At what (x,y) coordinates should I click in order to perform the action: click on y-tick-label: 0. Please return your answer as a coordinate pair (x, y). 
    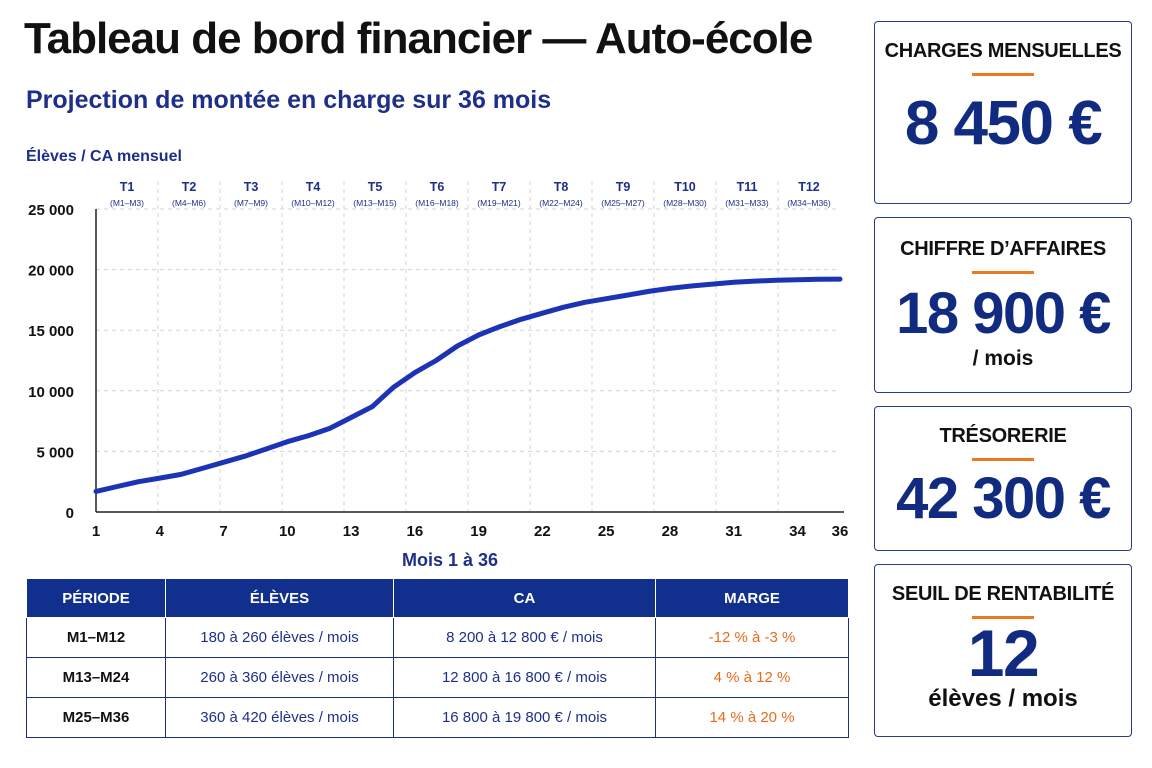
    Looking at the image, I should click on (70, 513).